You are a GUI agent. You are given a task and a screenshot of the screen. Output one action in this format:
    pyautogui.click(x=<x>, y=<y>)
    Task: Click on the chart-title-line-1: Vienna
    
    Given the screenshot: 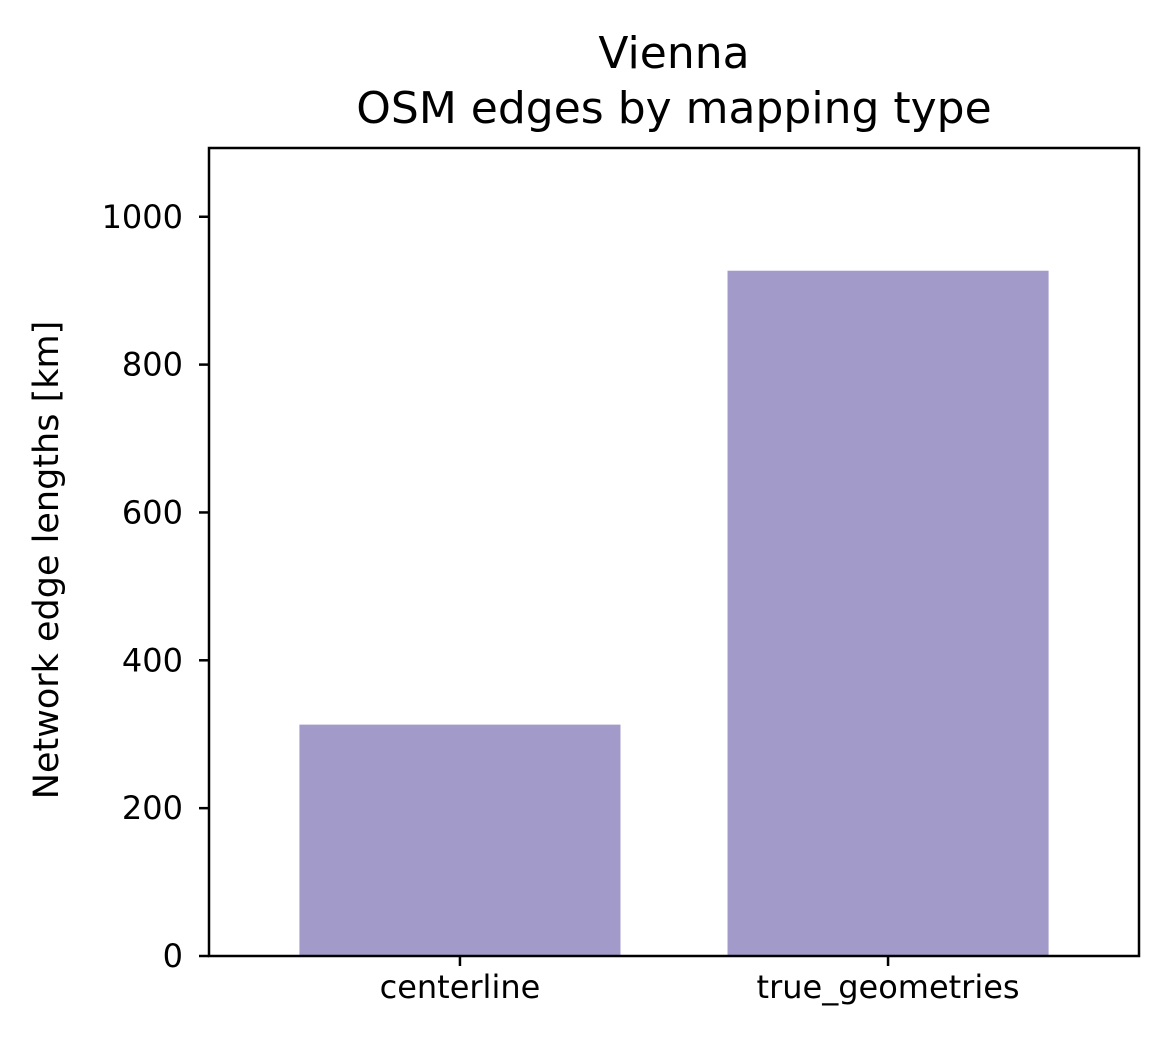 What is the action you would take?
    pyautogui.click(x=673, y=53)
    